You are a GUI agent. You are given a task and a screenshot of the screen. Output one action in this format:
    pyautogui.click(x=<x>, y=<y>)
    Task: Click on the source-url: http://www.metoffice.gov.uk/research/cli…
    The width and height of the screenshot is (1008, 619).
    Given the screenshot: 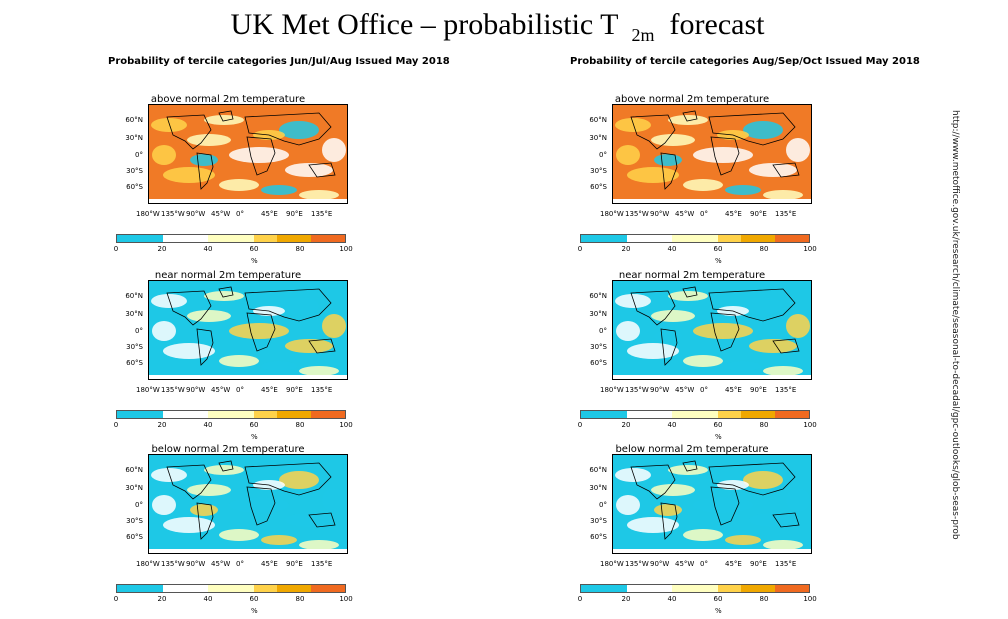 What is the action you would take?
    pyautogui.click(x=955, y=325)
    